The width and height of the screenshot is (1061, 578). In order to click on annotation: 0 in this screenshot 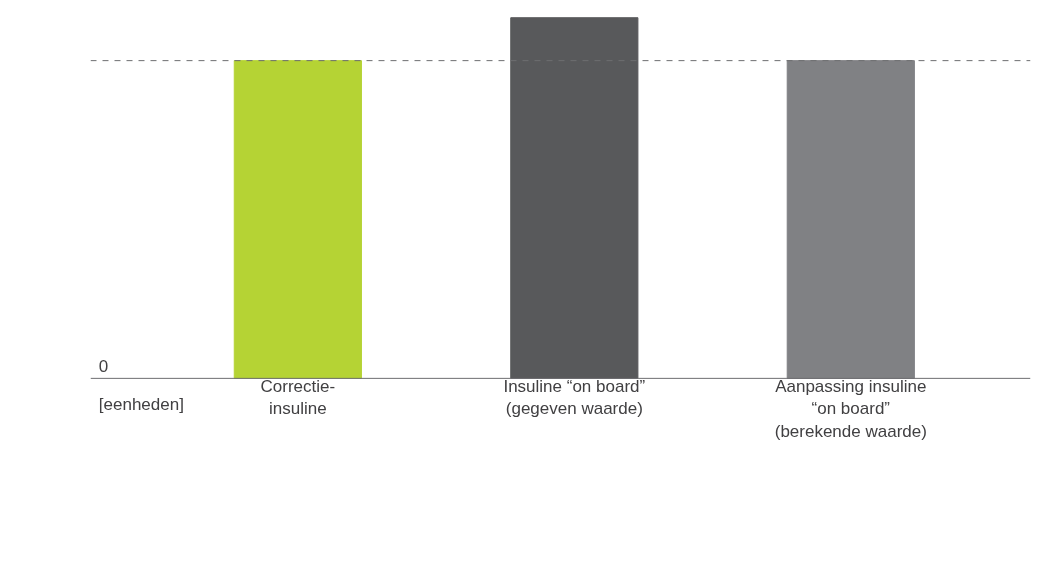, I will do `click(103, 367)`.